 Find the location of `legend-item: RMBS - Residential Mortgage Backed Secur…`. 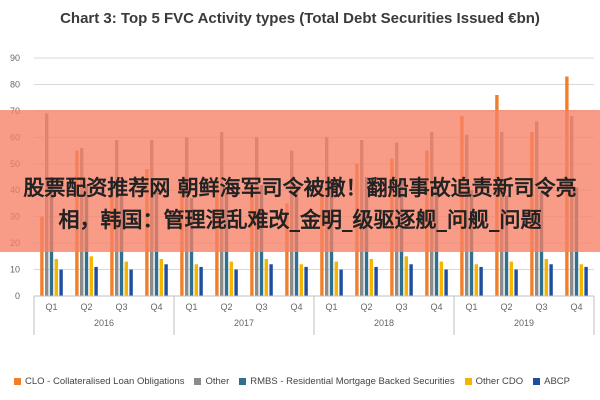

legend-item: RMBS - Residential Mortgage Backed Secur… is located at coordinates (347, 381).